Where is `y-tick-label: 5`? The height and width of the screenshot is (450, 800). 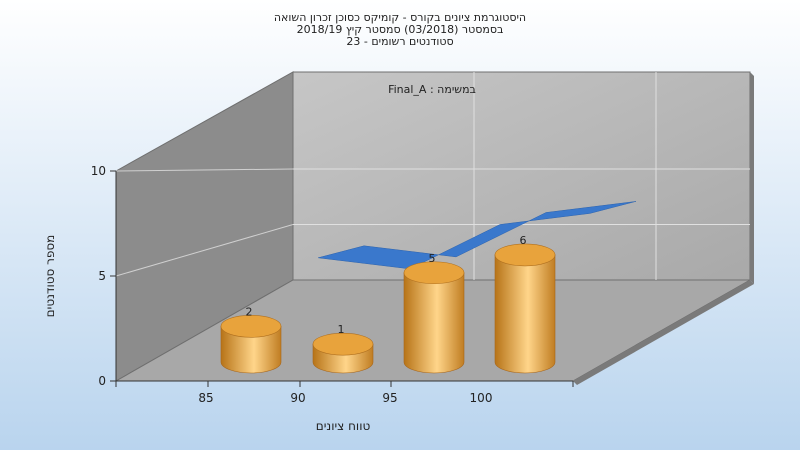
y-tick-label: 5 is located at coordinates (102, 276).